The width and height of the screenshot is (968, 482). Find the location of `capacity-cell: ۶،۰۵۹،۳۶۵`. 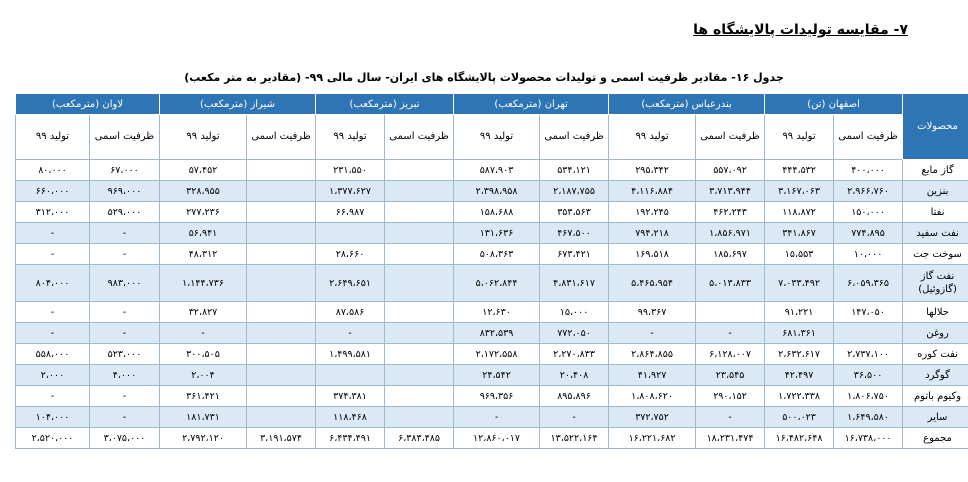

capacity-cell: ۶،۰۵۹،۳۶۵ is located at coordinates (868, 283).